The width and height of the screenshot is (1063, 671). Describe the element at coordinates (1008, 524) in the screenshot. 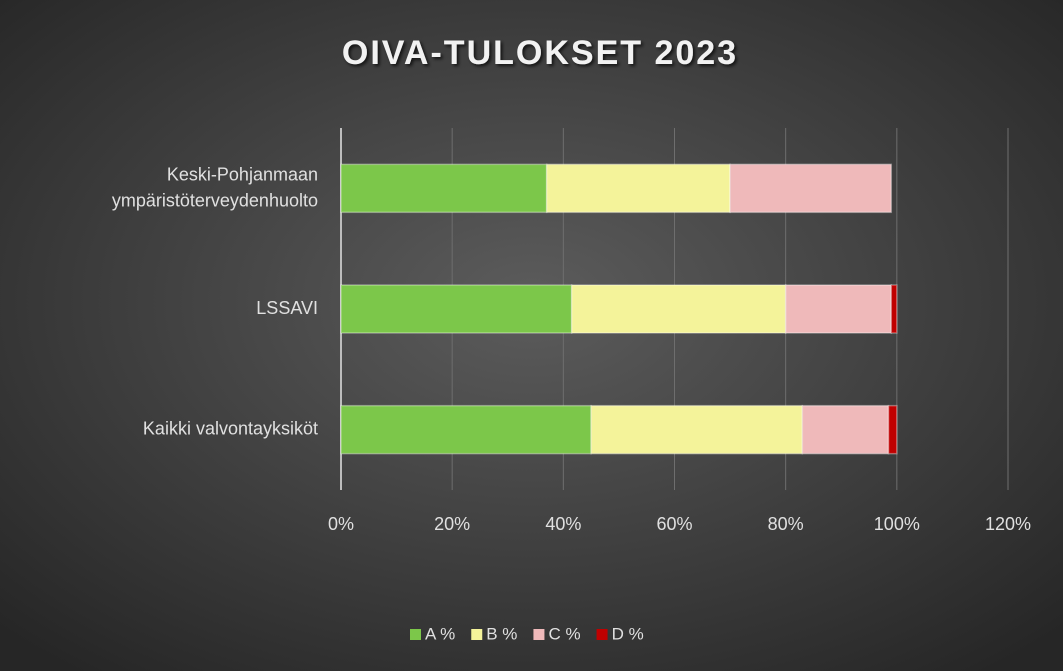

I see `x-tick-label: 120%` at that location.